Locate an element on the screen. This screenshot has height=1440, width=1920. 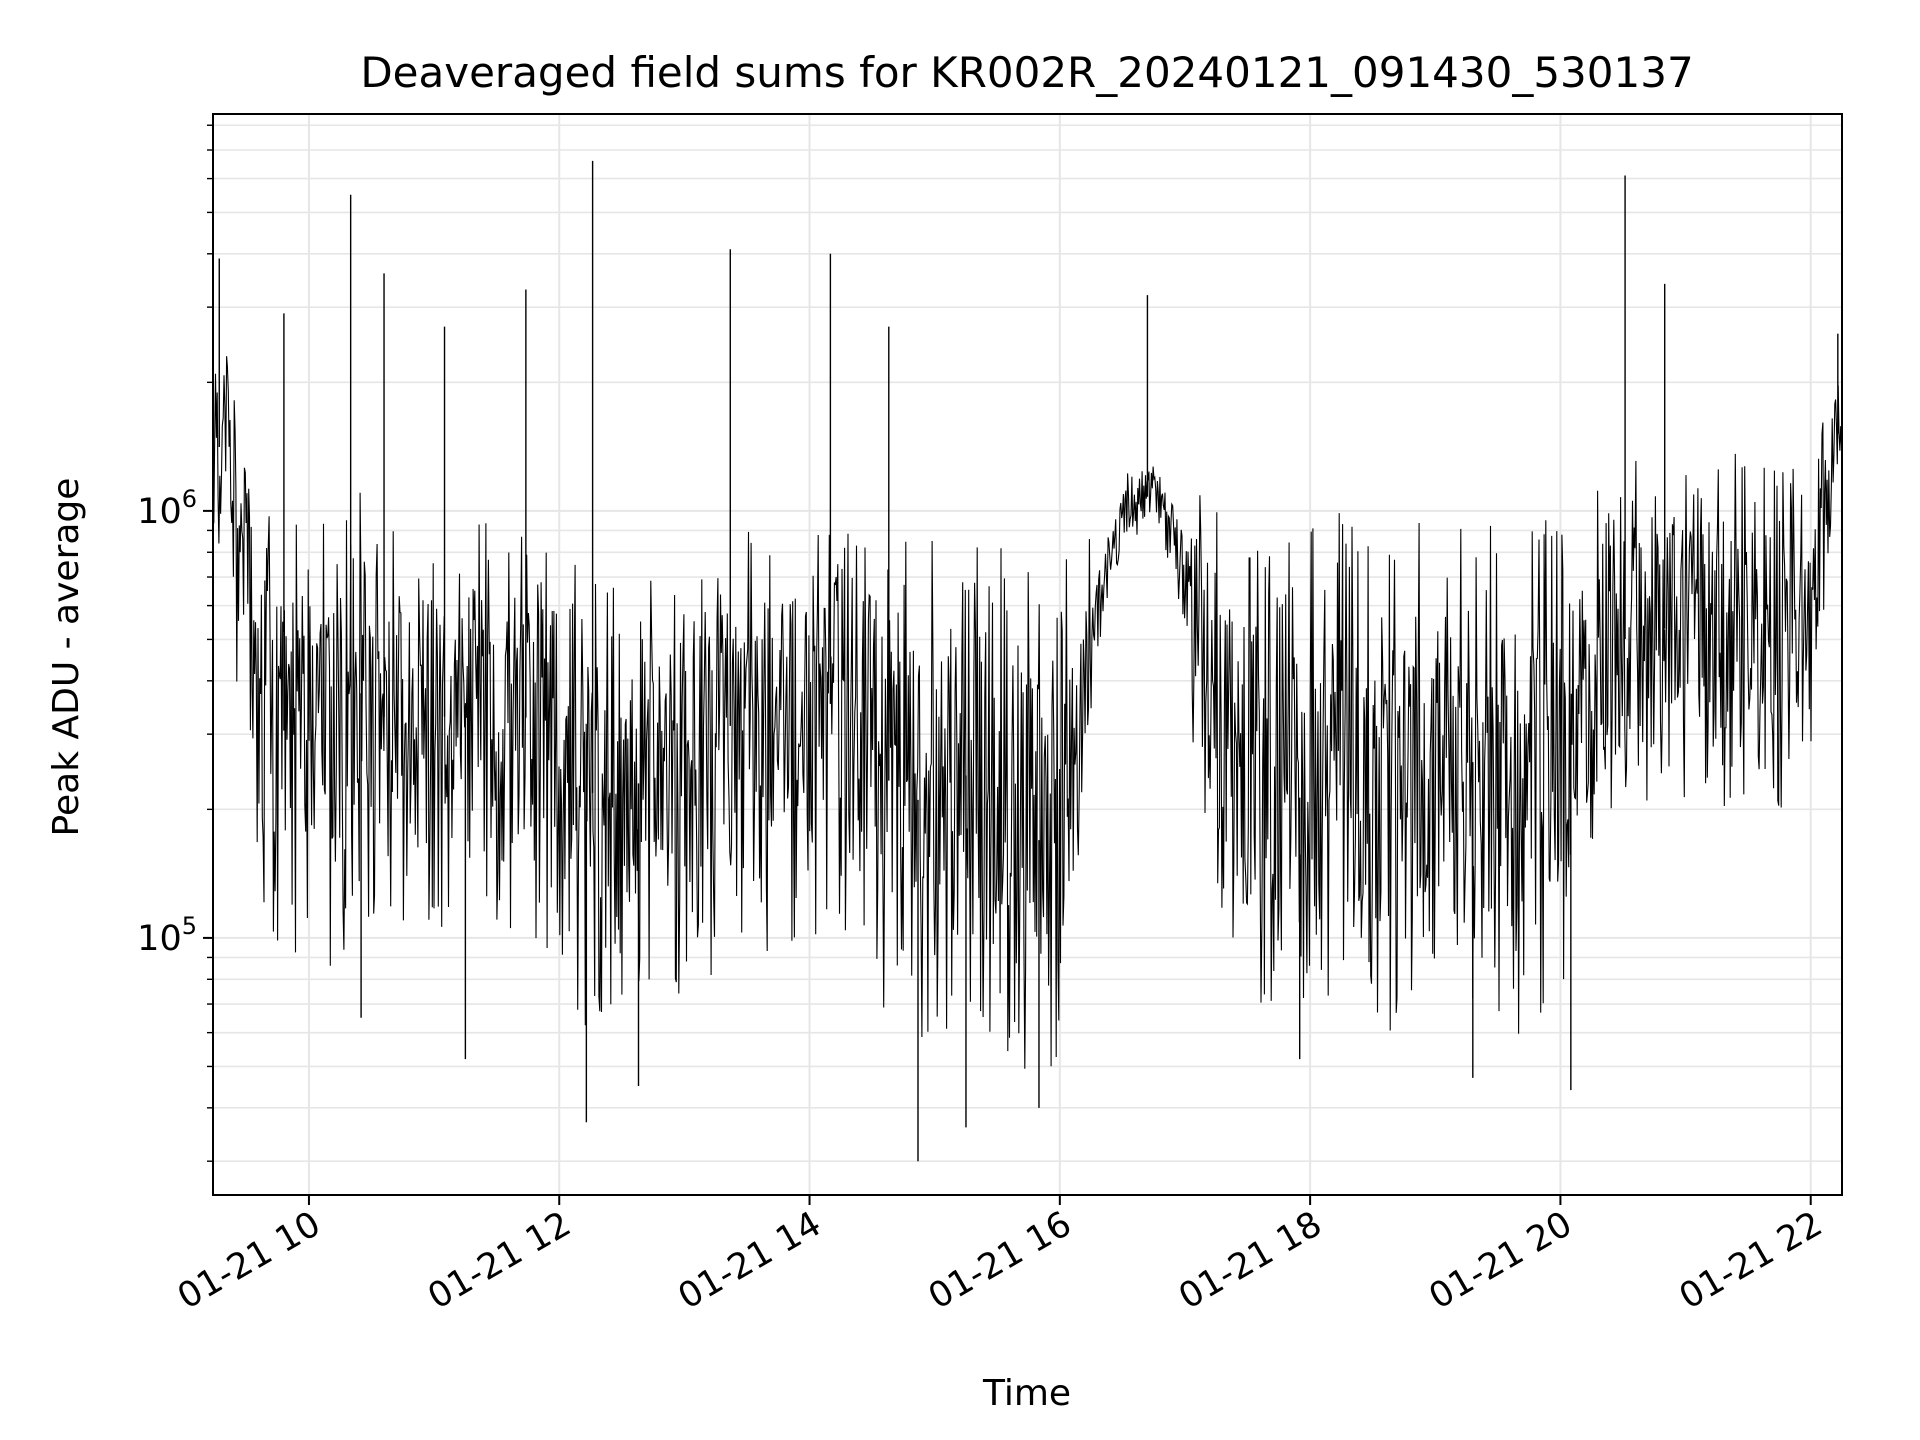
y-tick-exponent: 5 is located at coordinates (189, 926).